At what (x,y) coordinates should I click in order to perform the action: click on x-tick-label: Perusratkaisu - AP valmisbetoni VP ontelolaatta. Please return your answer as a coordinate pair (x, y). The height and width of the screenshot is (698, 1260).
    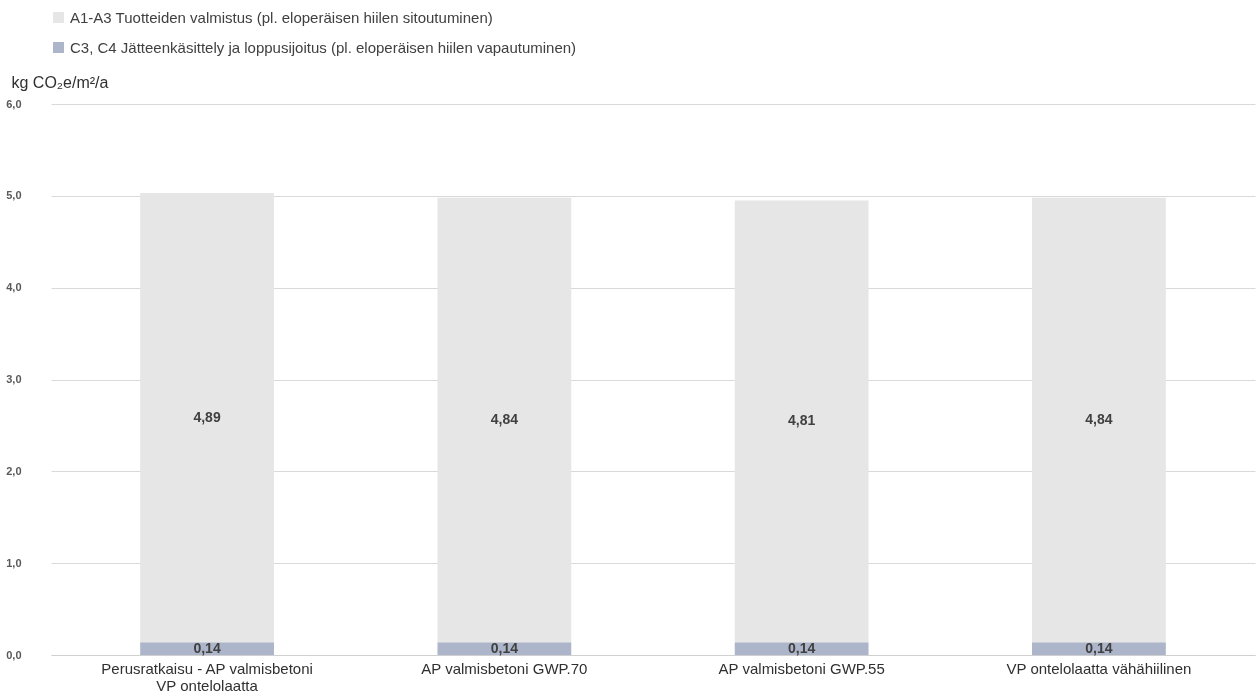
    Looking at the image, I should click on (207, 676).